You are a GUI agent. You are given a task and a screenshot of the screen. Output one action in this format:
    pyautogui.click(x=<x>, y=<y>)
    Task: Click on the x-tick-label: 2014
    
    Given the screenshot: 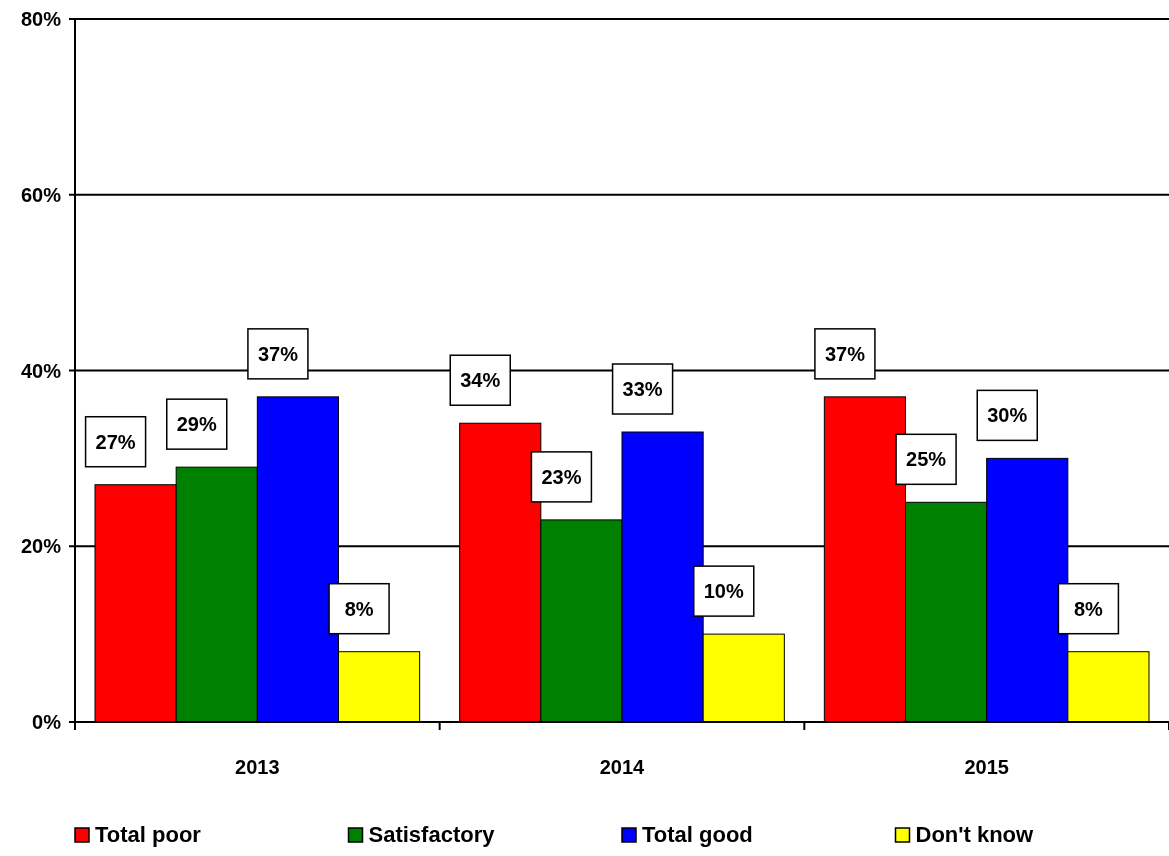 What is the action you would take?
    pyautogui.click(x=622, y=767)
    